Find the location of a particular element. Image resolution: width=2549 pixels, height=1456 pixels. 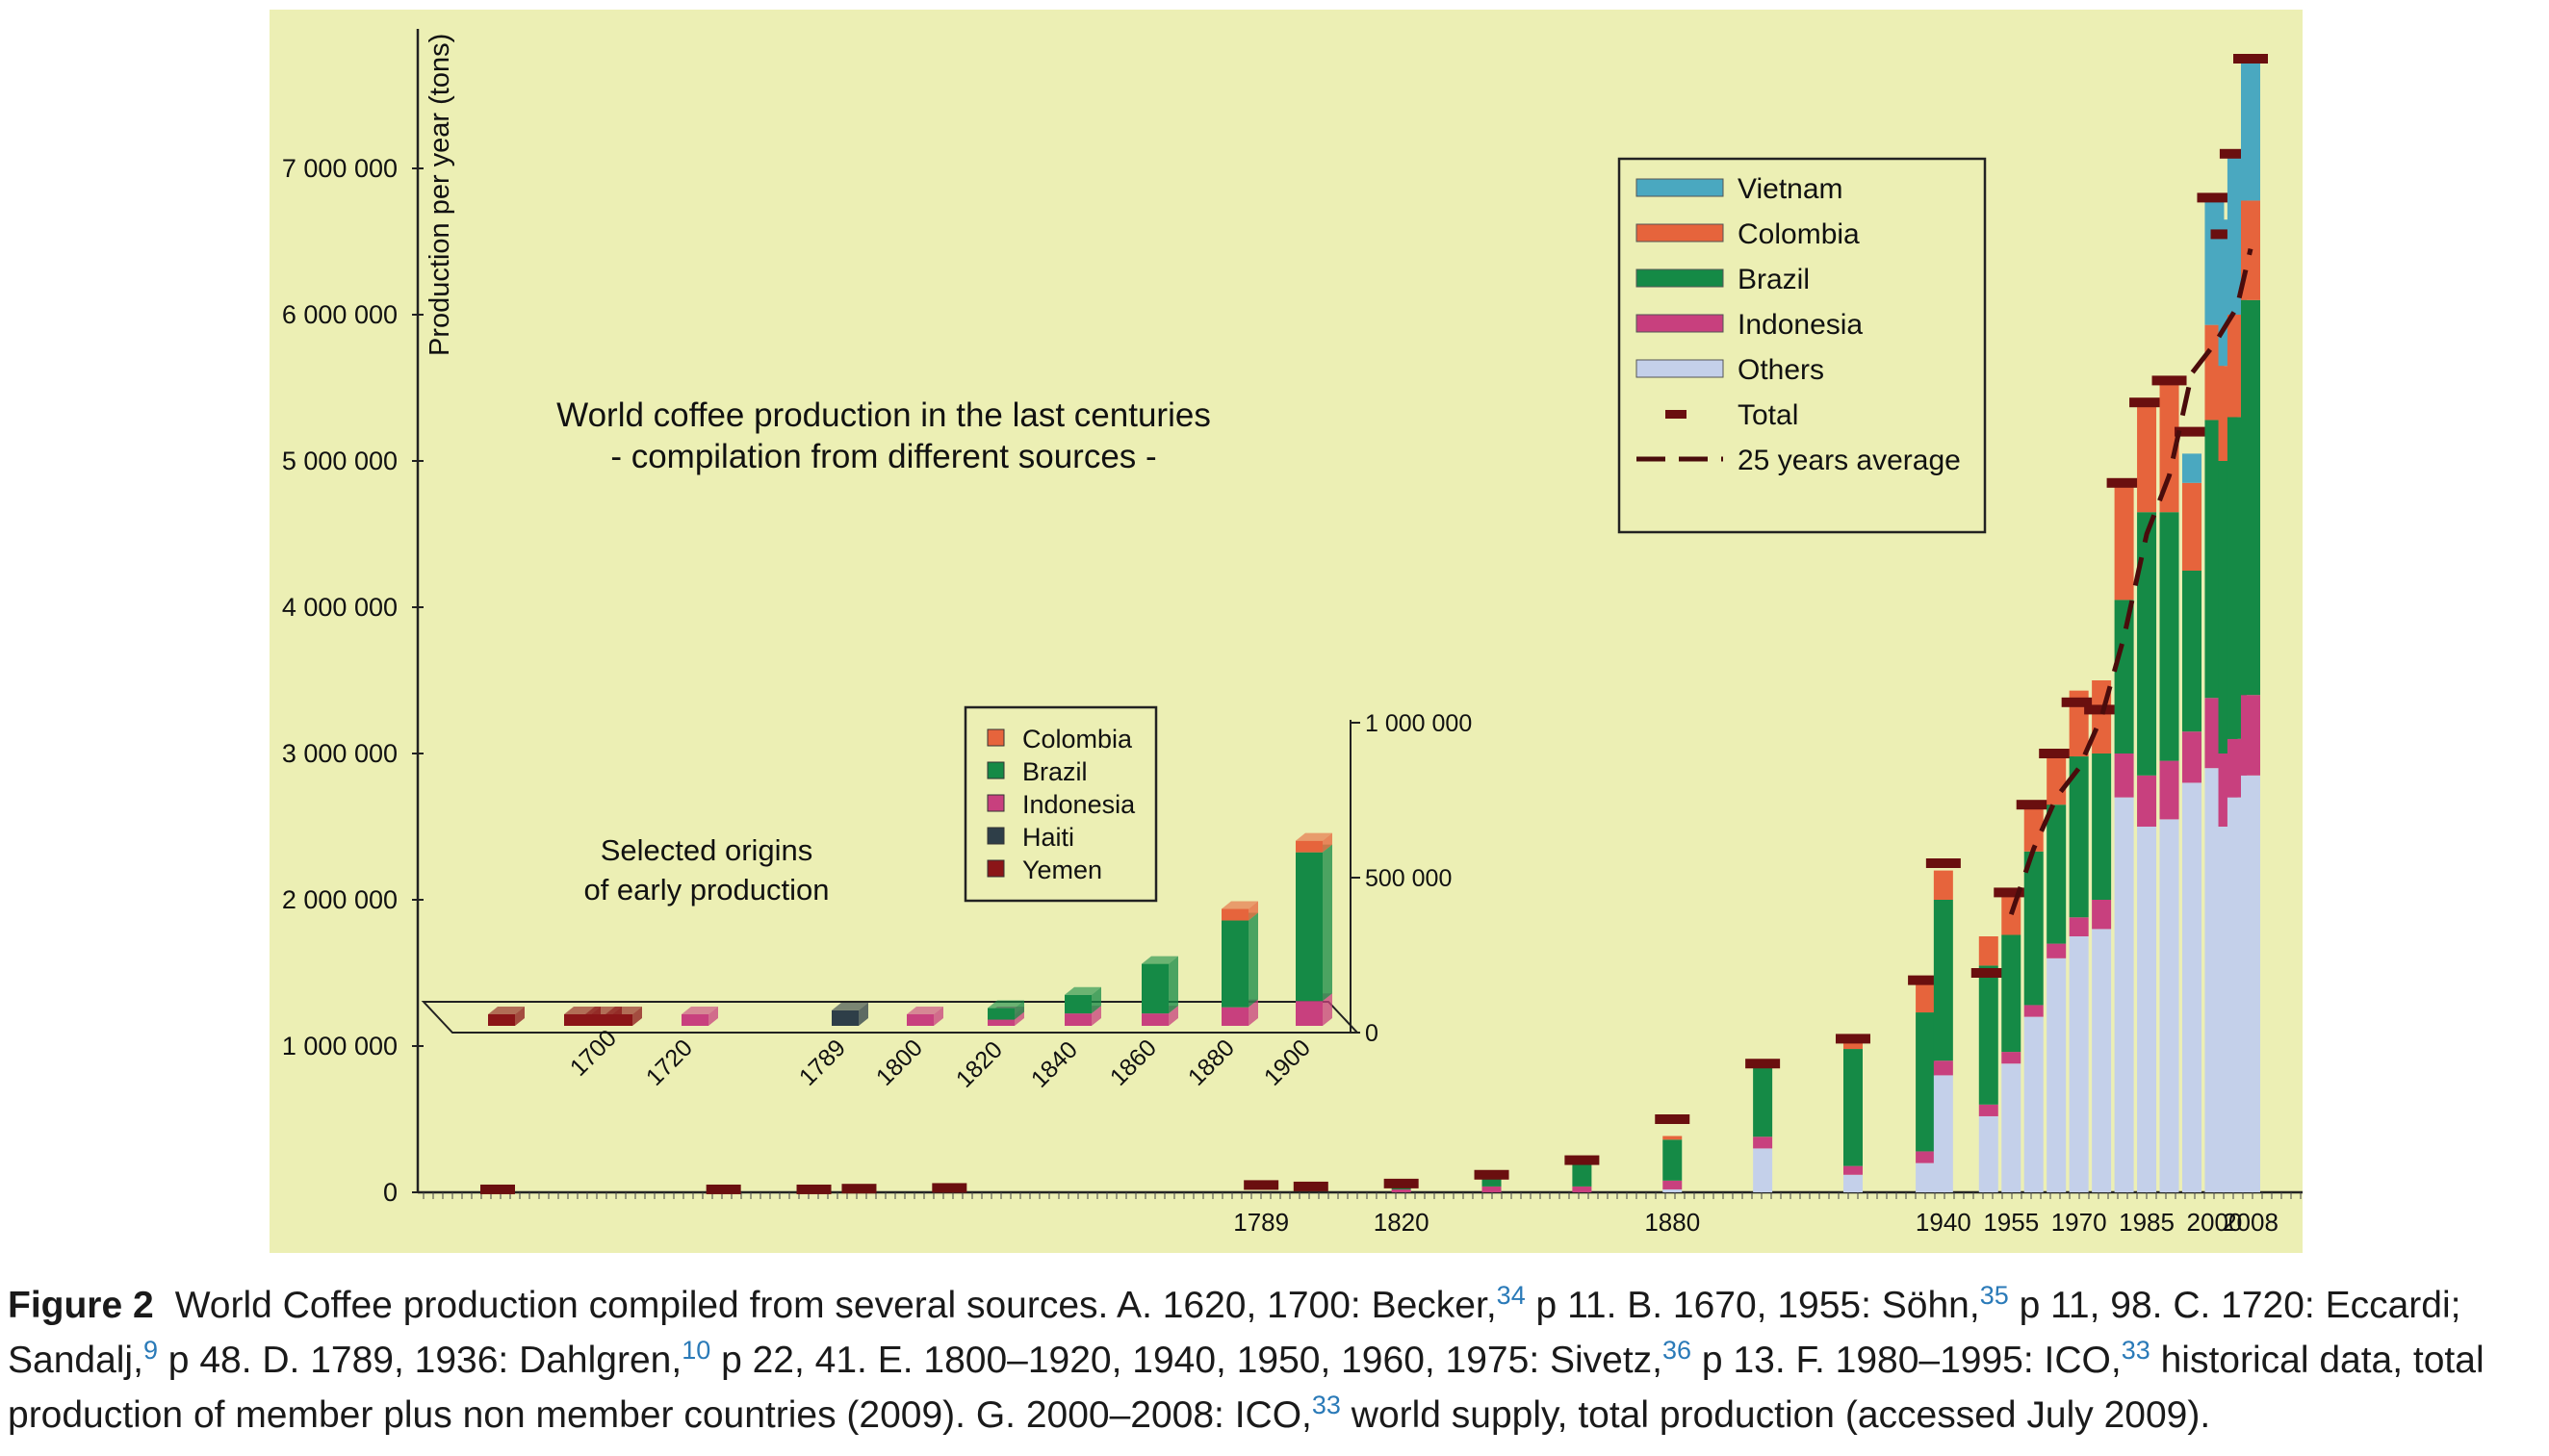

segment-others-1970 is located at coordinates (2079, 1064).